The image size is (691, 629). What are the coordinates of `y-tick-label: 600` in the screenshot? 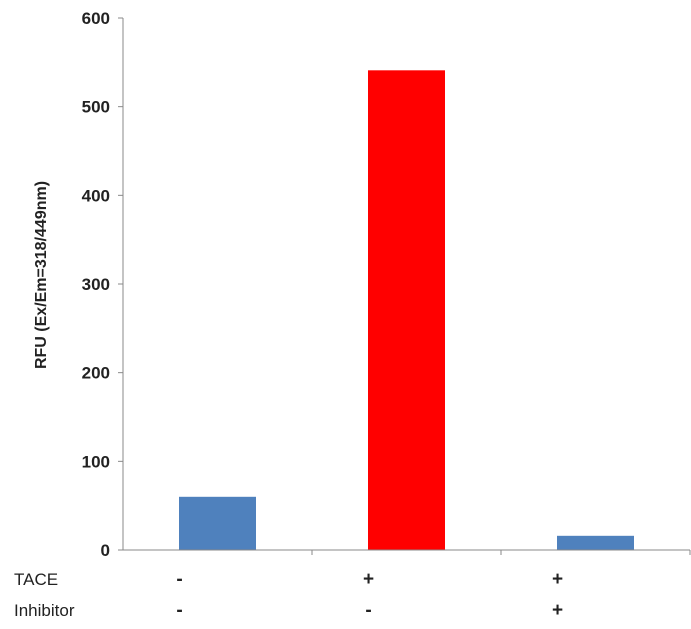 It's located at (96, 18).